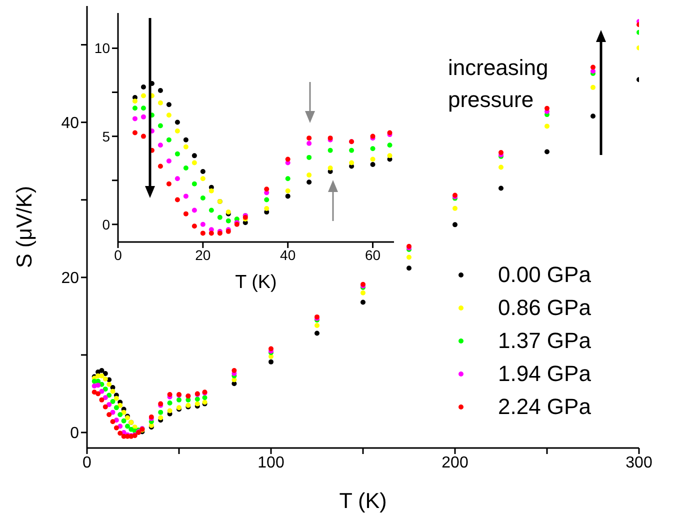 This screenshot has height=518, width=675. What do you see at coordinates (544, 308) in the screenshot?
I see `legend-label: 0.86 GPa` at bounding box center [544, 308].